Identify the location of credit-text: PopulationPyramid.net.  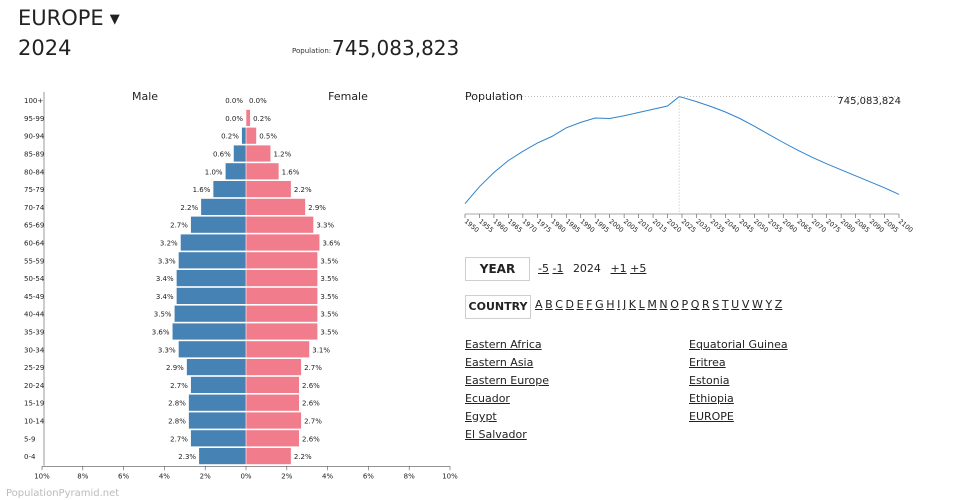
(63, 493).